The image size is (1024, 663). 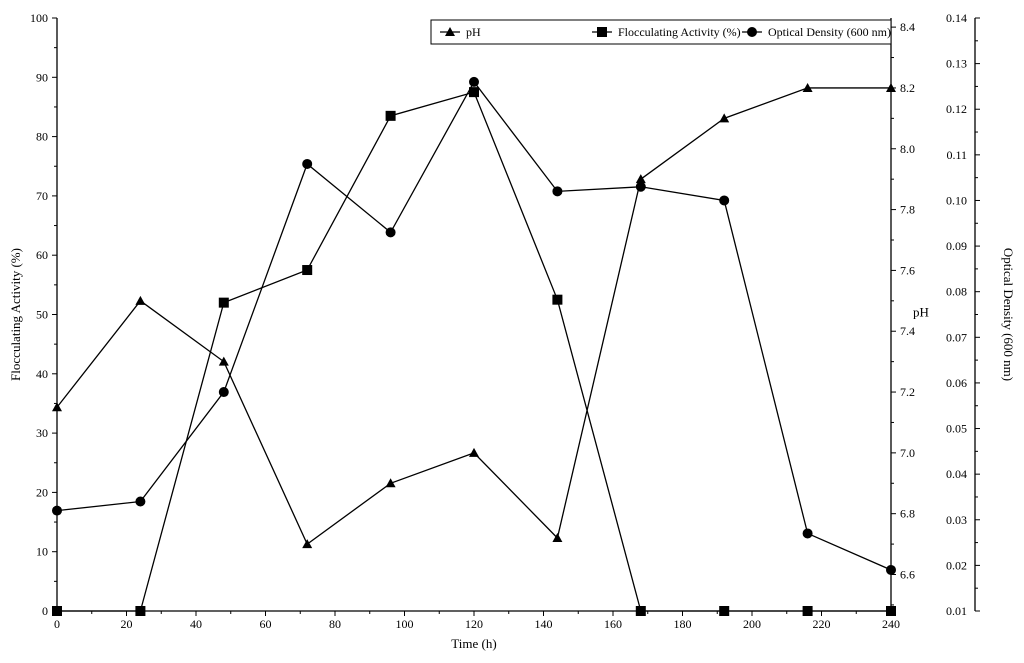 What do you see at coordinates (42, 77) in the screenshot?
I see `left-tick-label: 90` at bounding box center [42, 77].